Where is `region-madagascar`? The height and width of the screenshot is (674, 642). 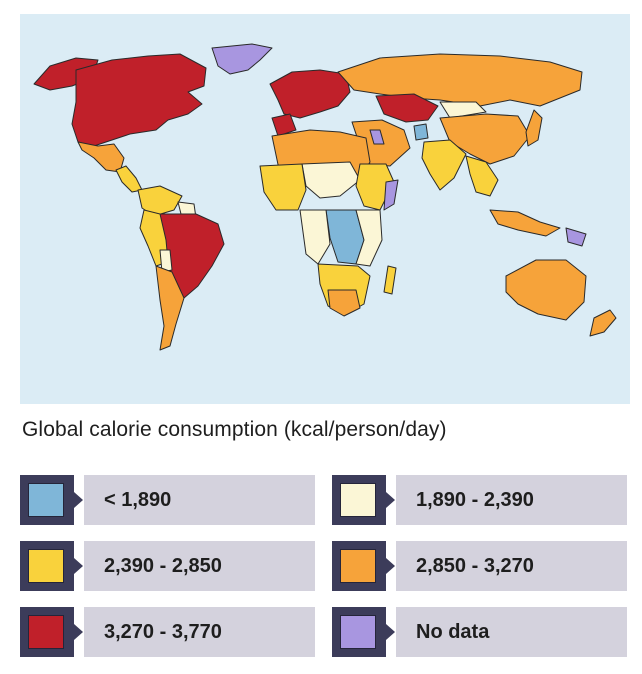
region-madagascar is located at coordinates (390, 280).